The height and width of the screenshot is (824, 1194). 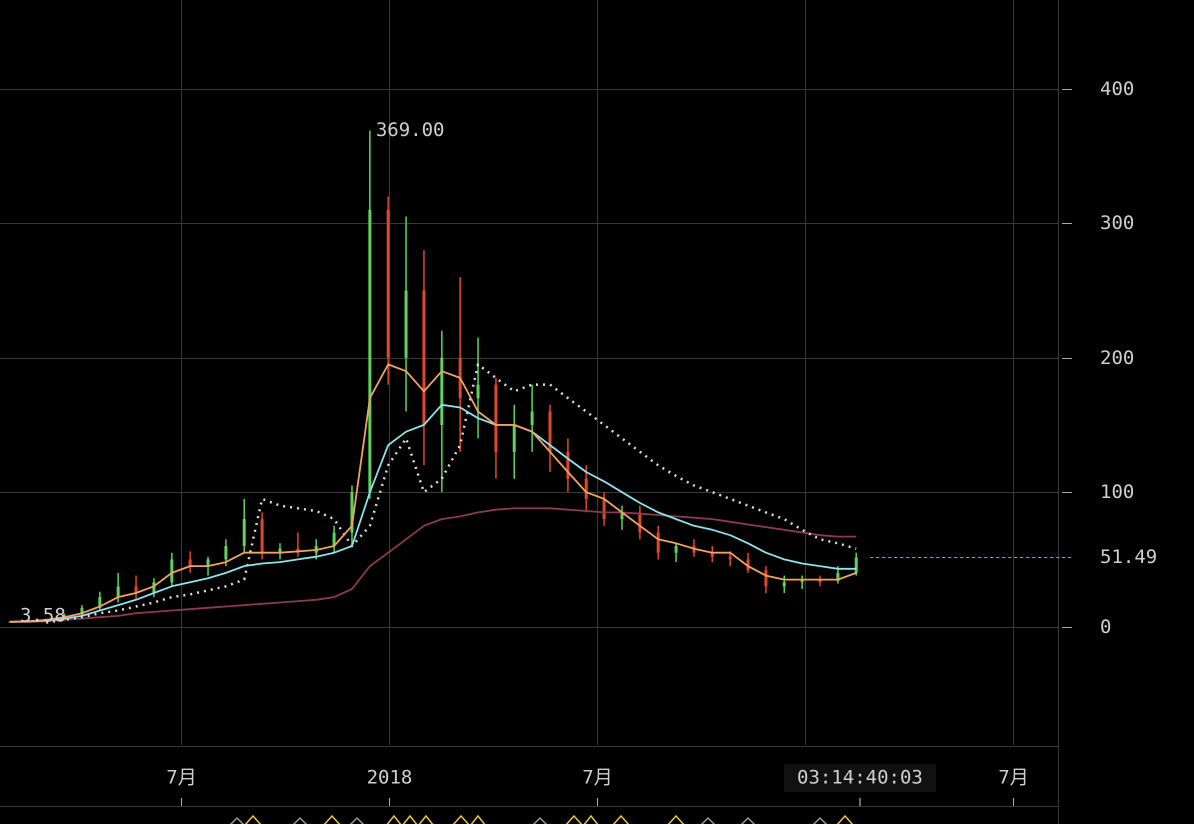 What do you see at coordinates (1117, 89) in the screenshot?
I see `y-tick-label: 400` at bounding box center [1117, 89].